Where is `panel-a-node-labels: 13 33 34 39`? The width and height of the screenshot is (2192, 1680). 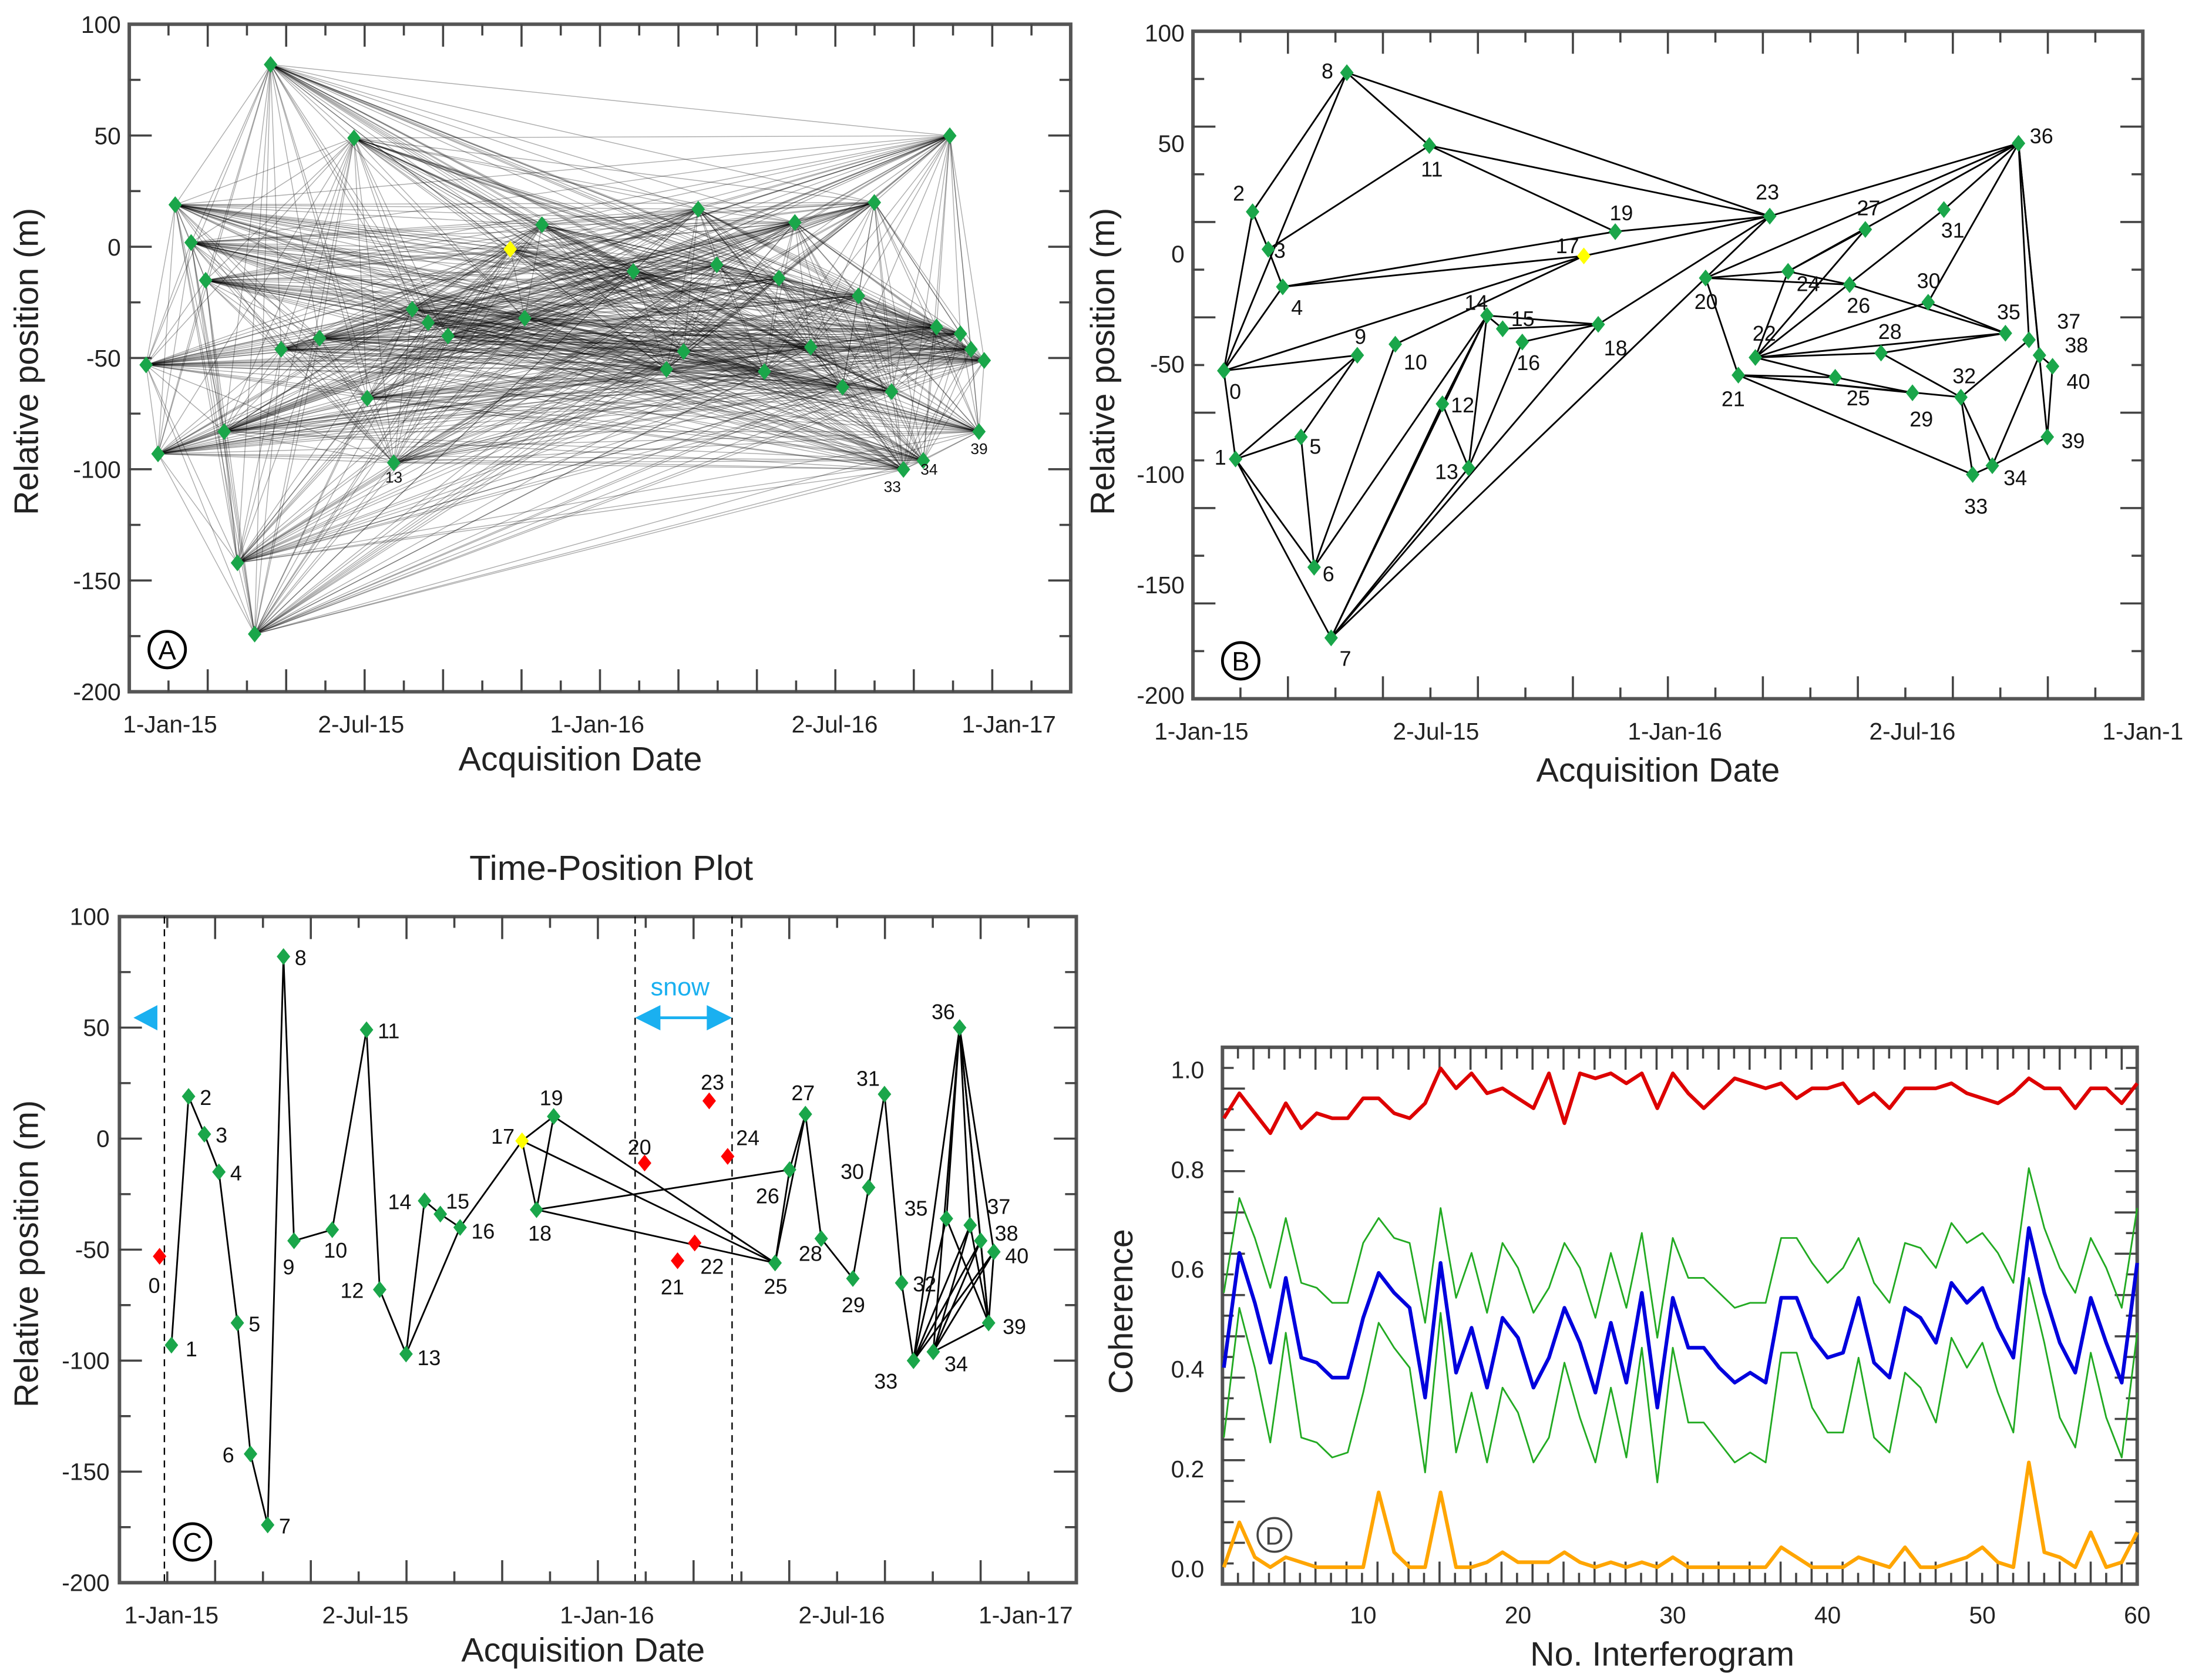
panel-a-node-labels: 13 33 34 39 is located at coordinates (686, 467).